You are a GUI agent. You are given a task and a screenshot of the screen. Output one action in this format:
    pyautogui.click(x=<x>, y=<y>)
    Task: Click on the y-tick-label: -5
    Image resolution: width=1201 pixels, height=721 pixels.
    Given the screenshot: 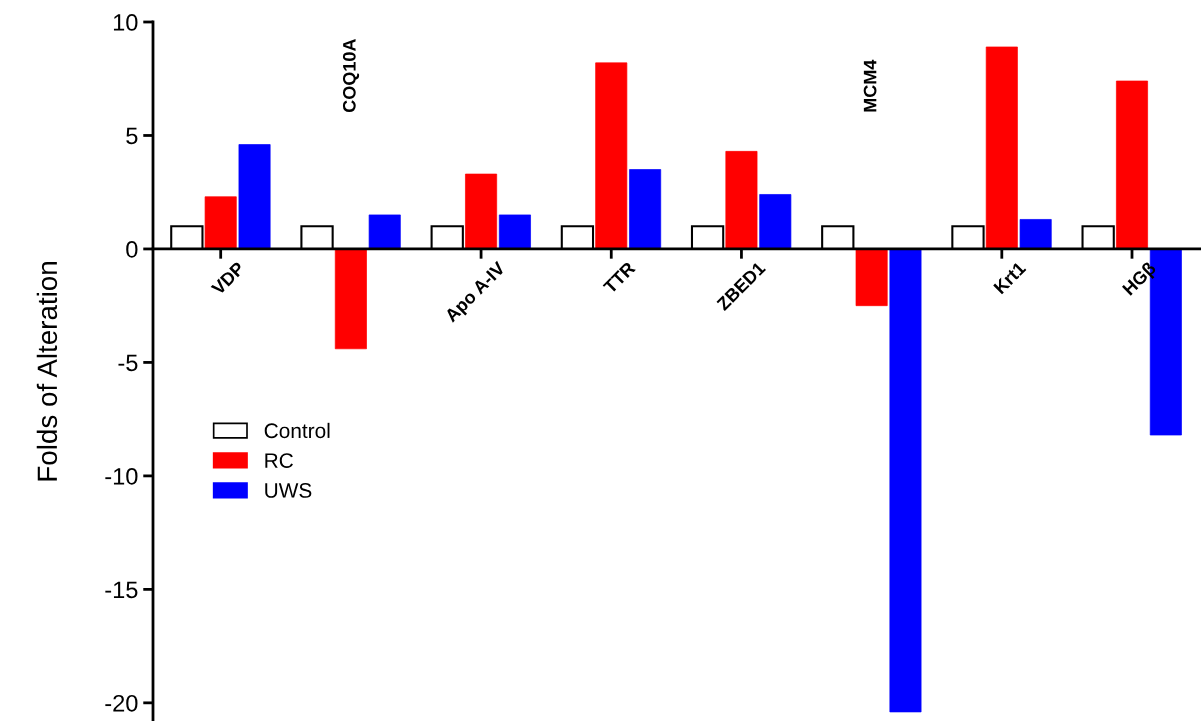 What is the action you would take?
    pyautogui.click(x=128, y=363)
    